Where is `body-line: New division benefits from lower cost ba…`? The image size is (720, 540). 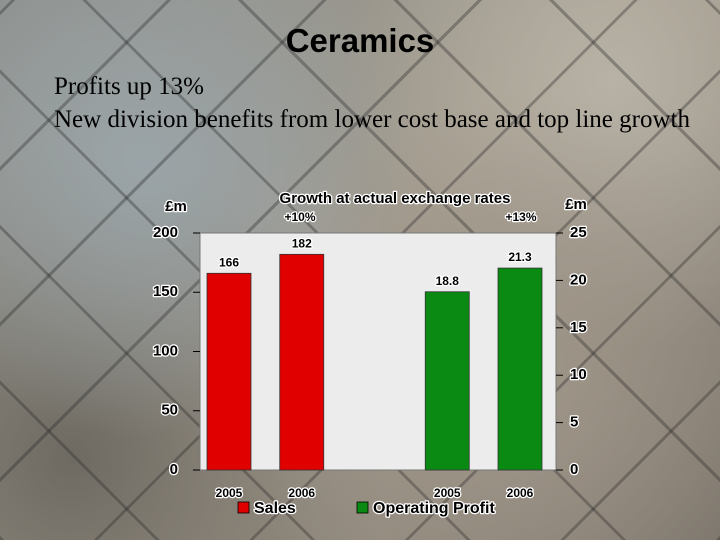
body-line: New division benefits from lower cost ba… is located at coordinates (372, 119).